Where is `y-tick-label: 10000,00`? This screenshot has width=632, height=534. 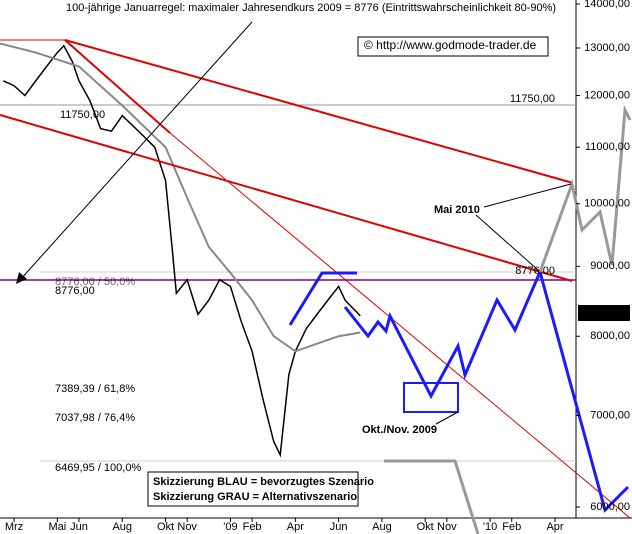 y-tick-label: 10000,00 is located at coordinates (607, 204).